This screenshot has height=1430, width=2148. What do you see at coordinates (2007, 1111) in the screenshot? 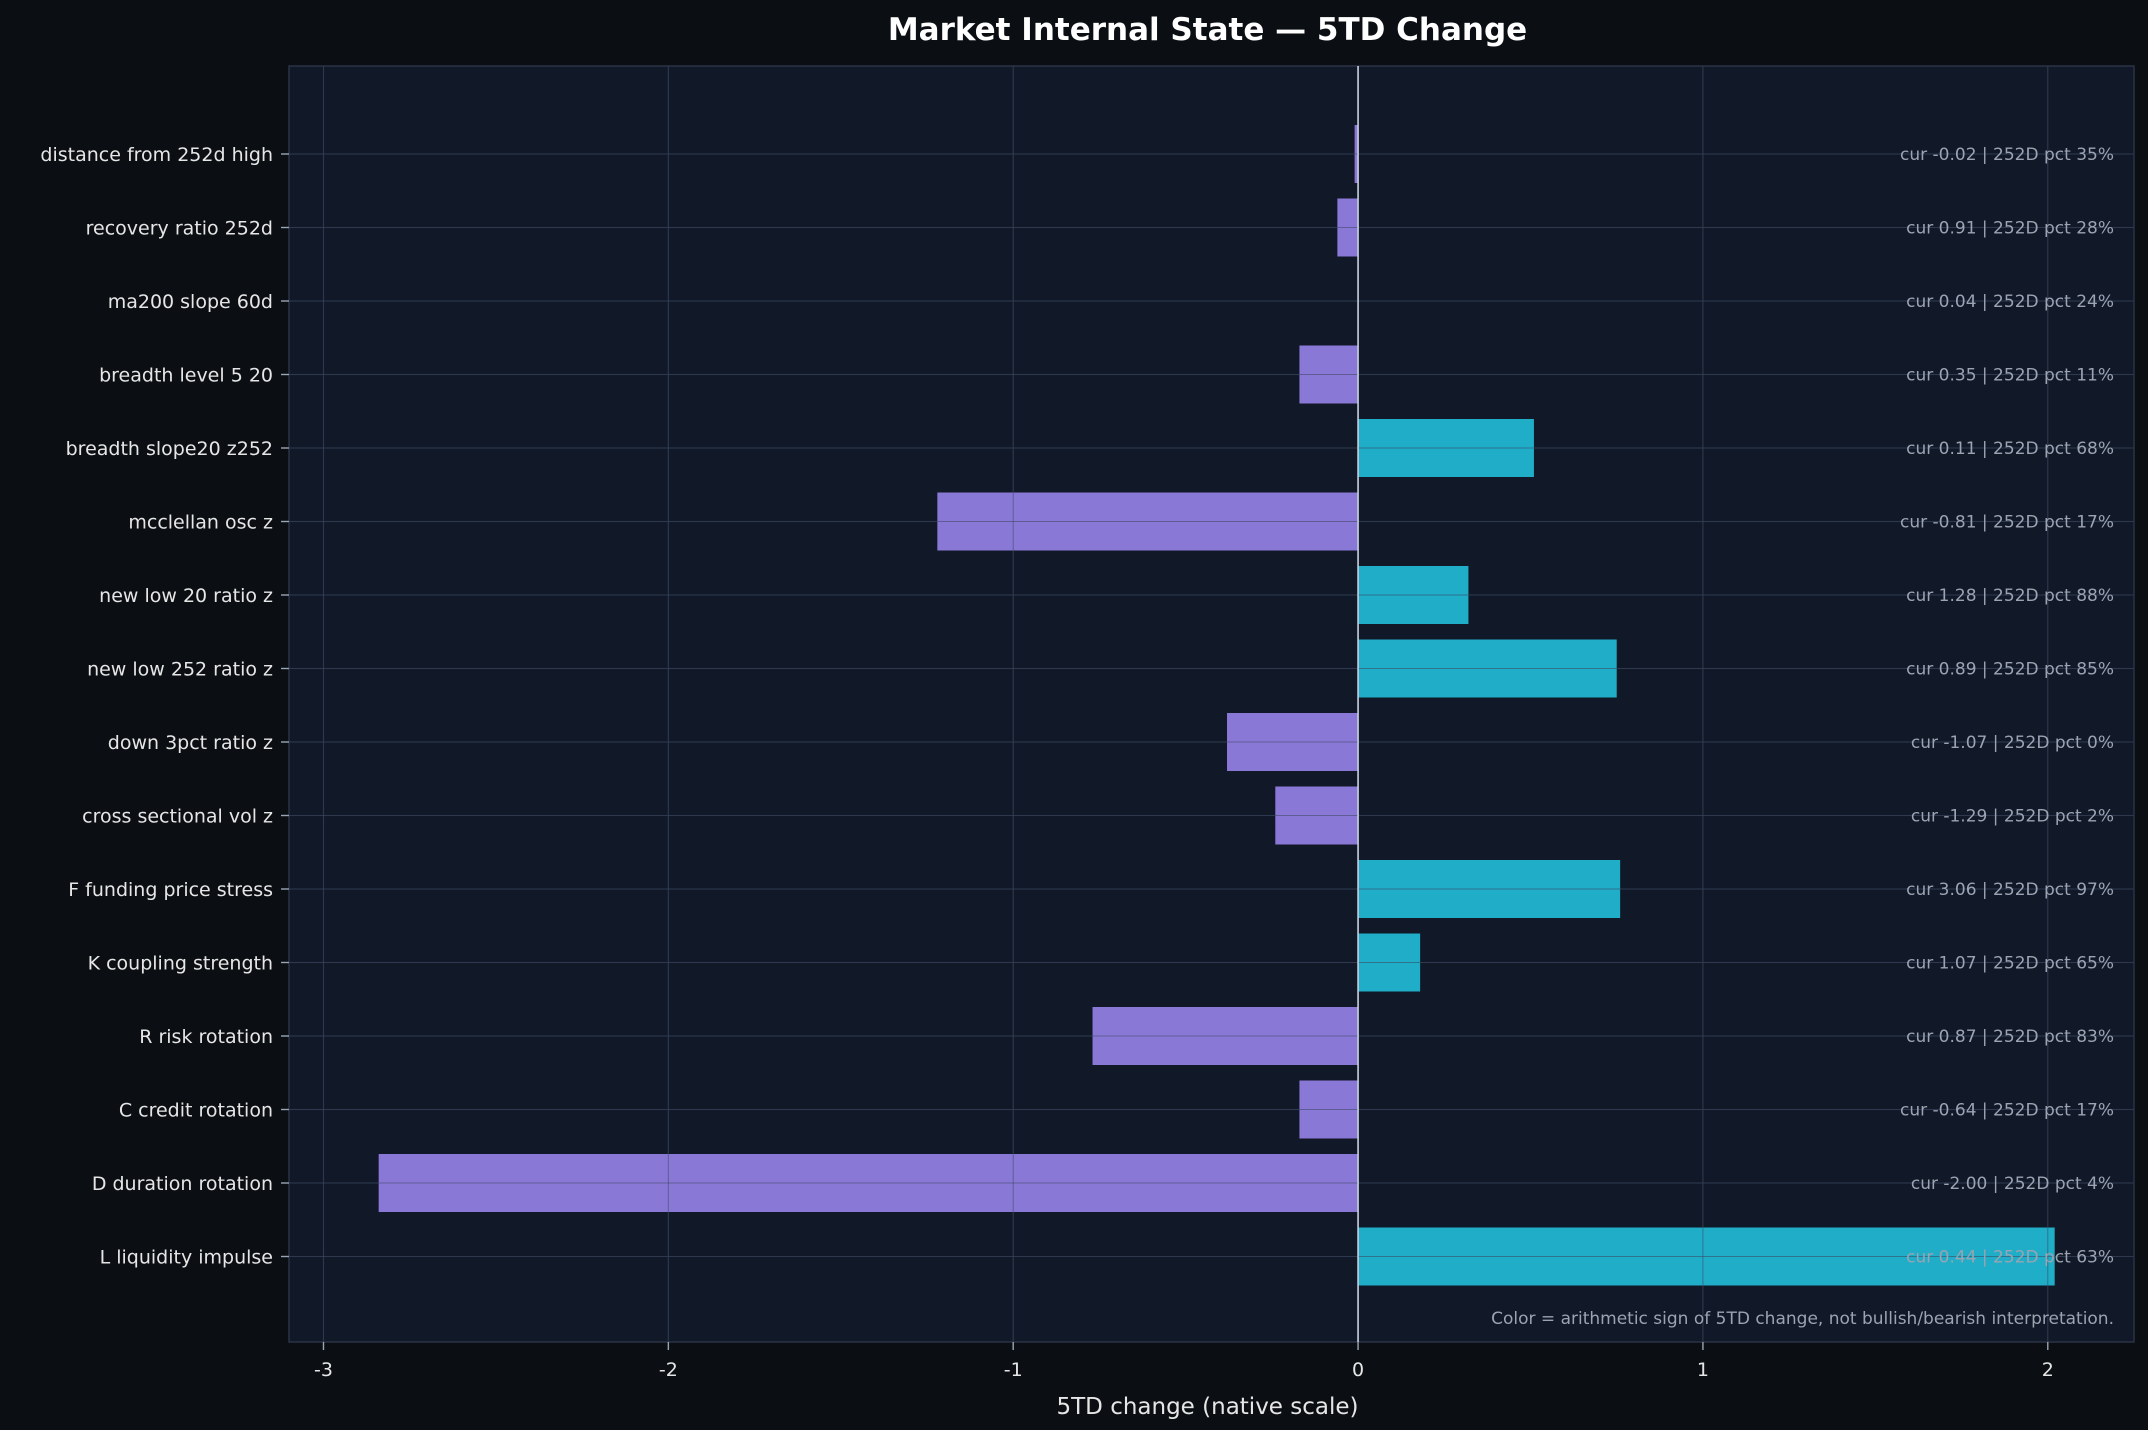
I see `bar-annotation-13: cur -0.64 | 252D pct 17%` at bounding box center [2007, 1111].